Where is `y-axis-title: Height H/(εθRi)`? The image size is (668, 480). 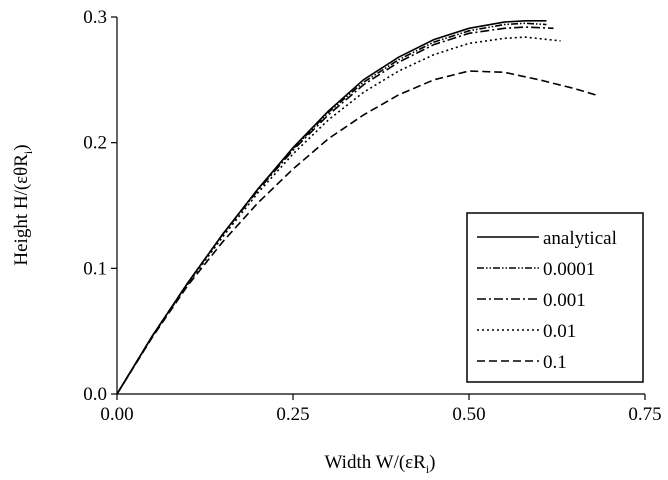 y-axis-title: Height H/(εθRi) is located at coordinates (23, 204).